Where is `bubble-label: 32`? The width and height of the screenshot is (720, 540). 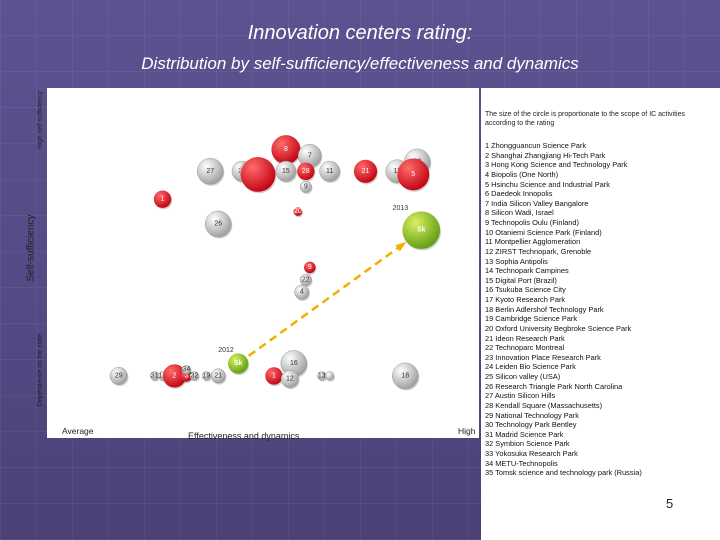 bubble-label: 32 is located at coordinates (194, 375).